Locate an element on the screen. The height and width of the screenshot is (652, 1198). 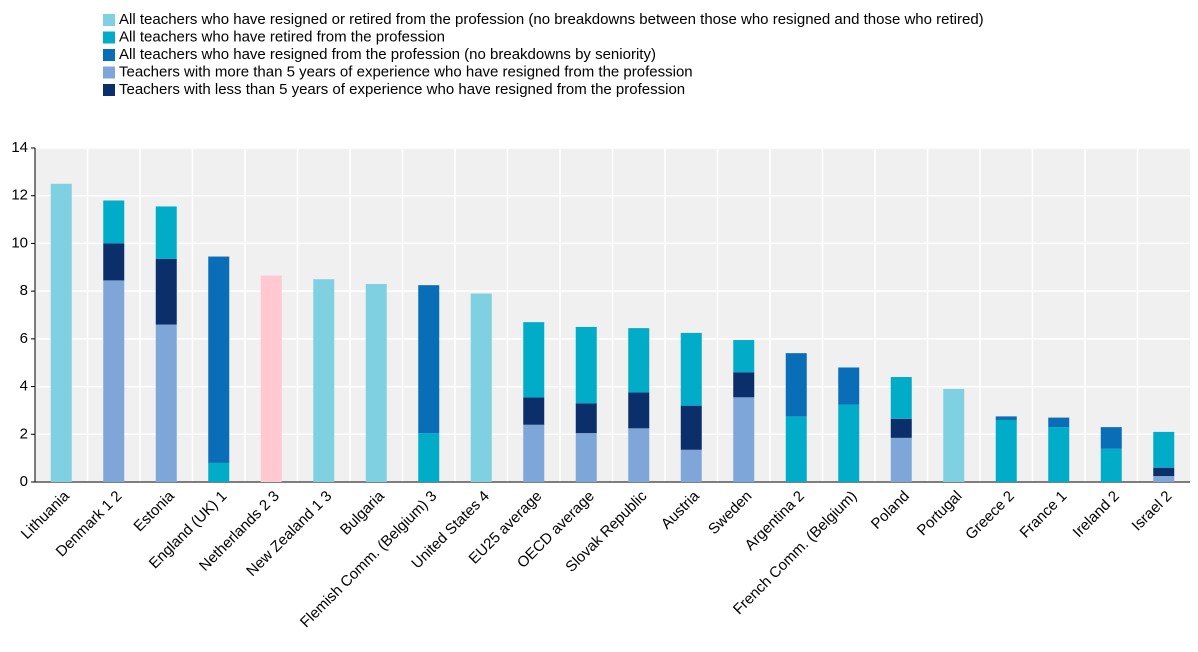
y-tick-label: 6 is located at coordinates (24, 338).